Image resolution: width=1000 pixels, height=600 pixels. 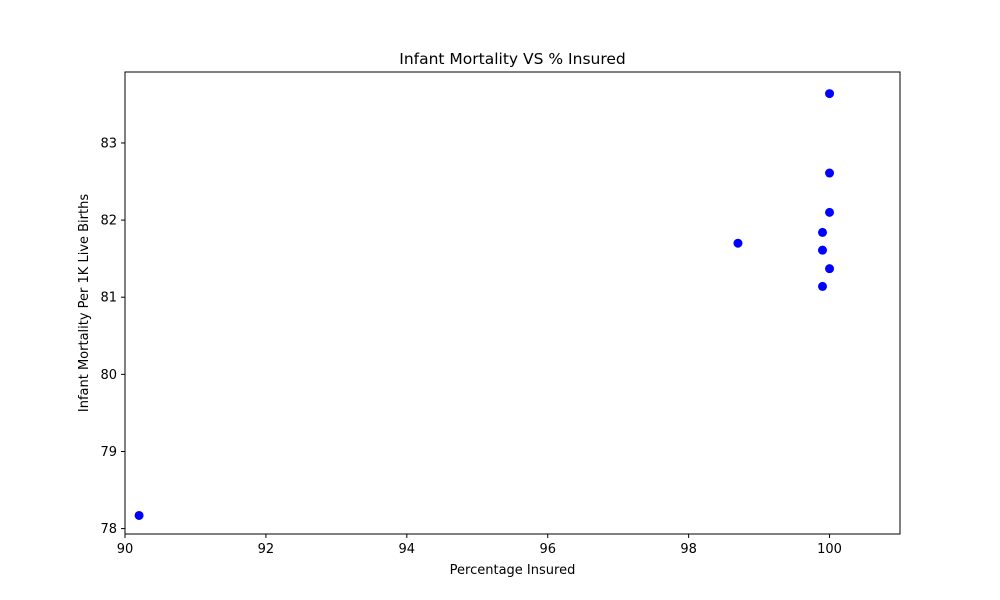 What do you see at coordinates (407, 549) in the screenshot?
I see `x-tick-label: 94` at bounding box center [407, 549].